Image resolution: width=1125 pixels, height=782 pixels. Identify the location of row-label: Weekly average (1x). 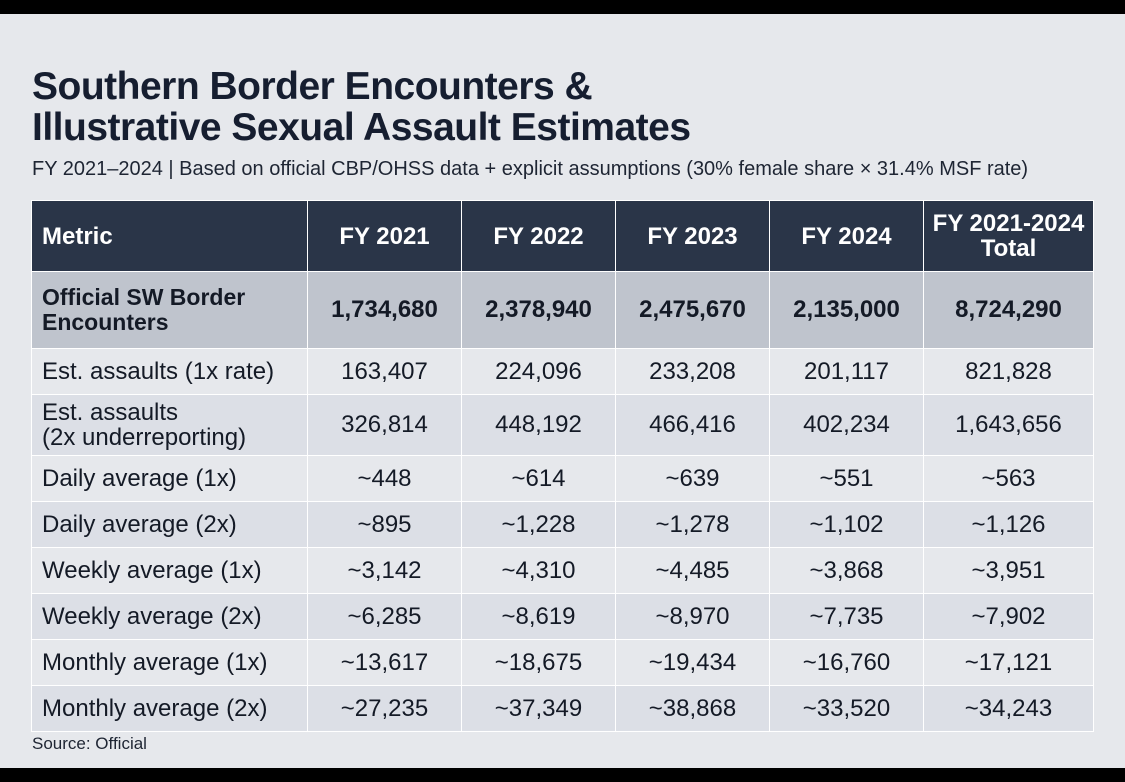
(169, 570).